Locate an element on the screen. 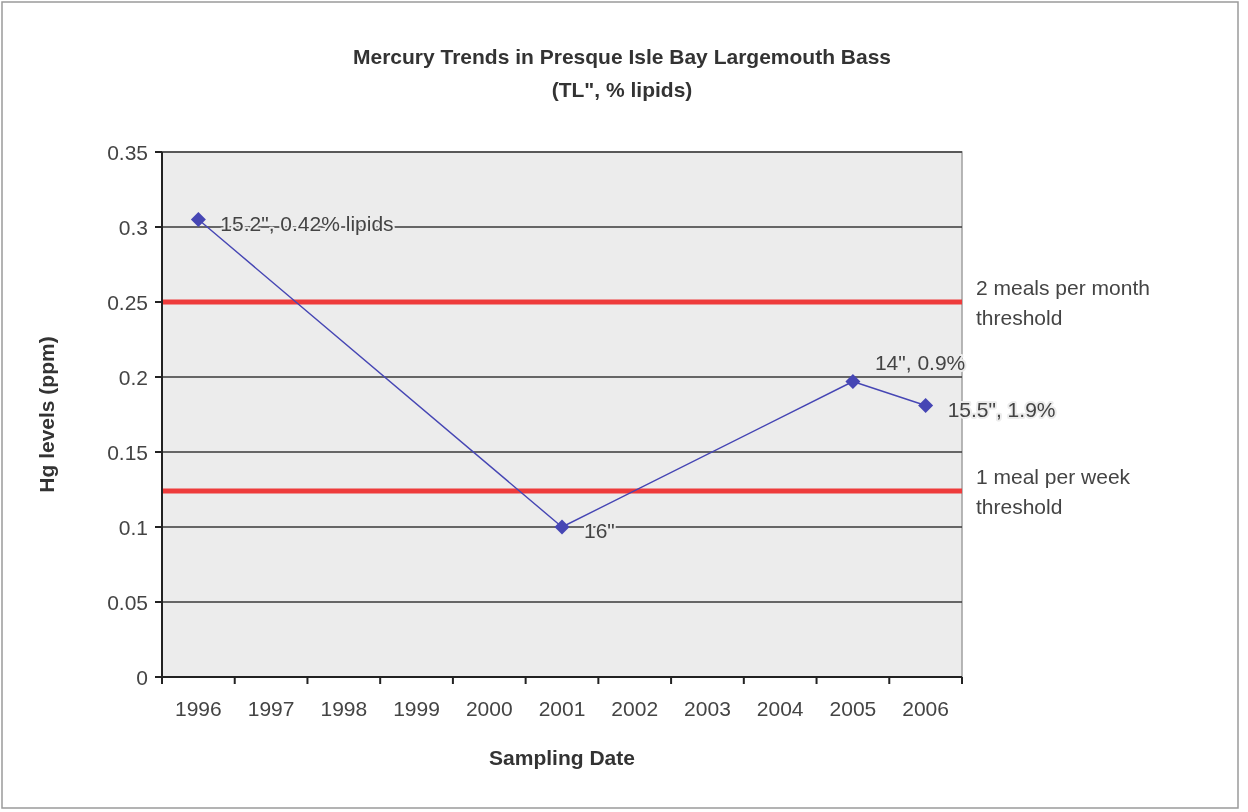 This screenshot has width=1248, height=812. y-axis-title: Hg levels (ppm) is located at coordinates (46, 414).